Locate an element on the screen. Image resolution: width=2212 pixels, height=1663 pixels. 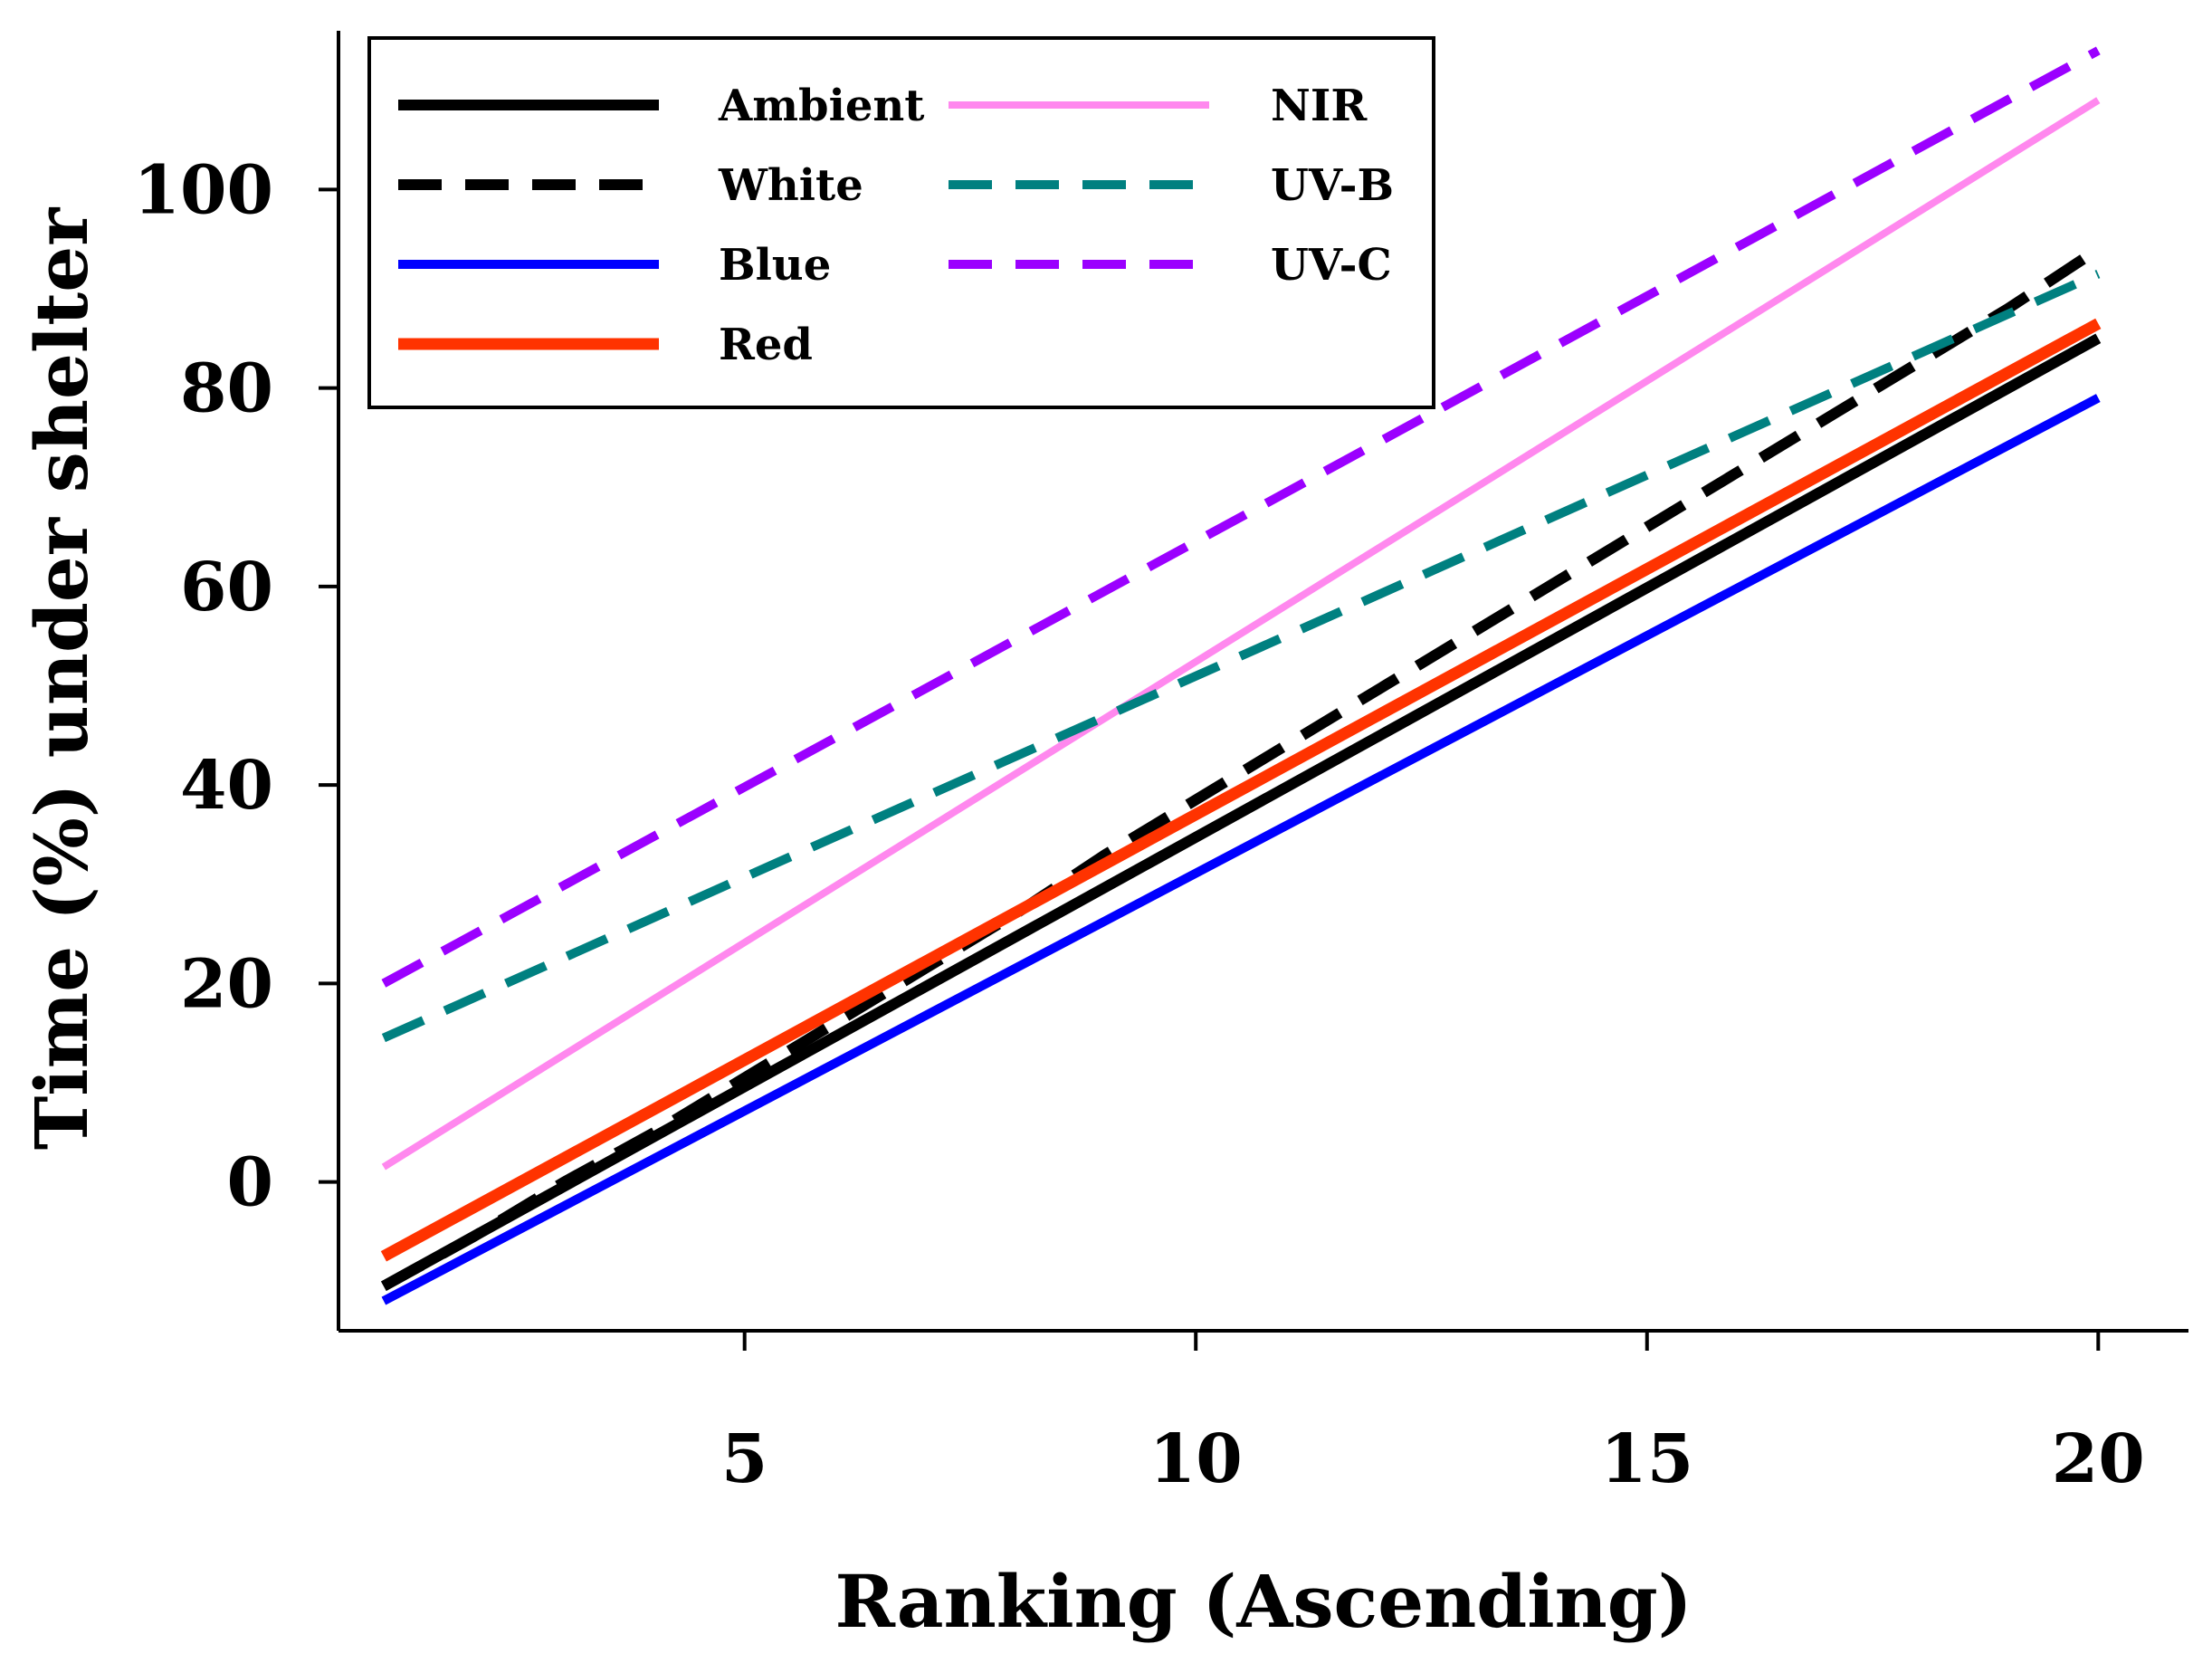
x-axis-ticks: 5 10 15 20 is located at coordinates (1433, 1414).